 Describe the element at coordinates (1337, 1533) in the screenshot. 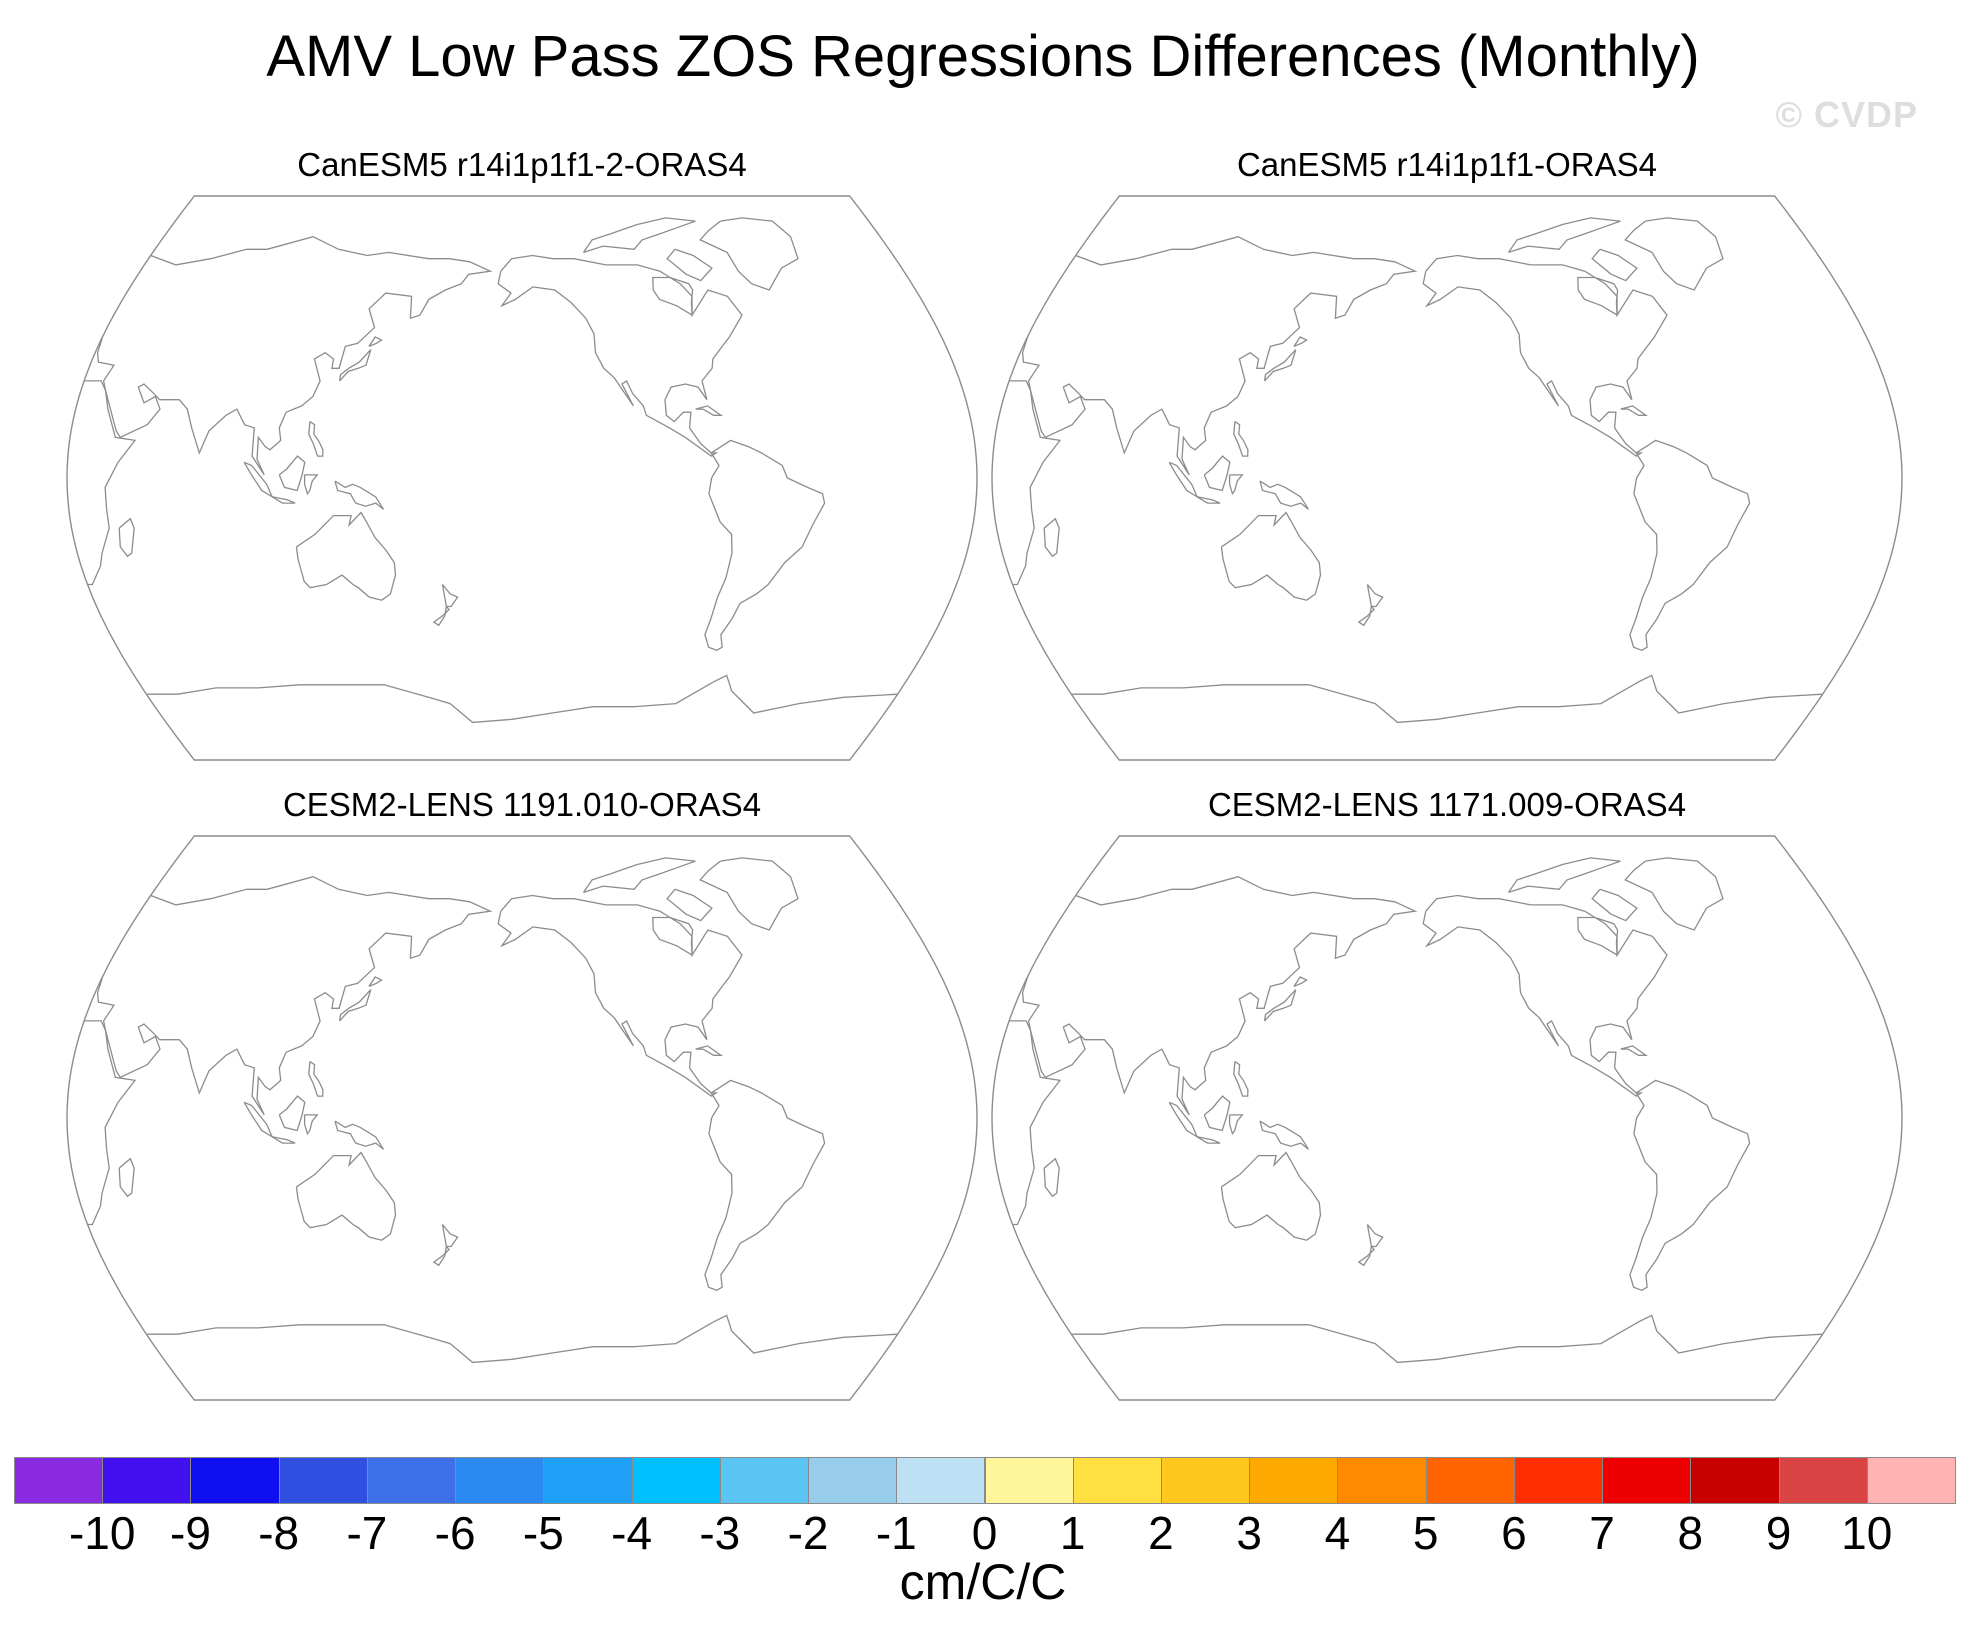

I see `colorbar-tick-label: 4` at that location.